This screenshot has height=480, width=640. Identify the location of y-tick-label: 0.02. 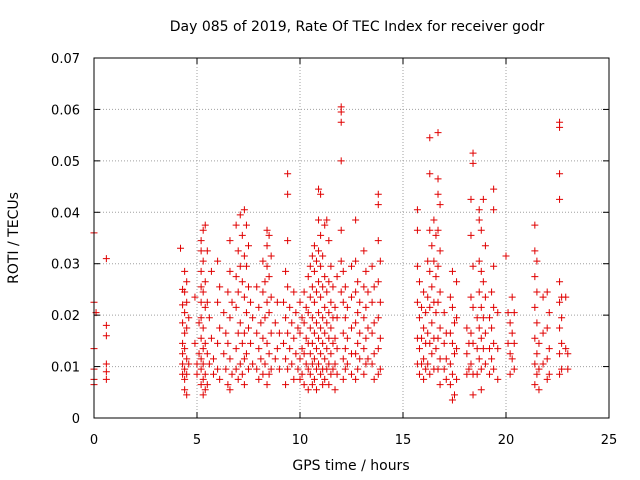
(65, 316).